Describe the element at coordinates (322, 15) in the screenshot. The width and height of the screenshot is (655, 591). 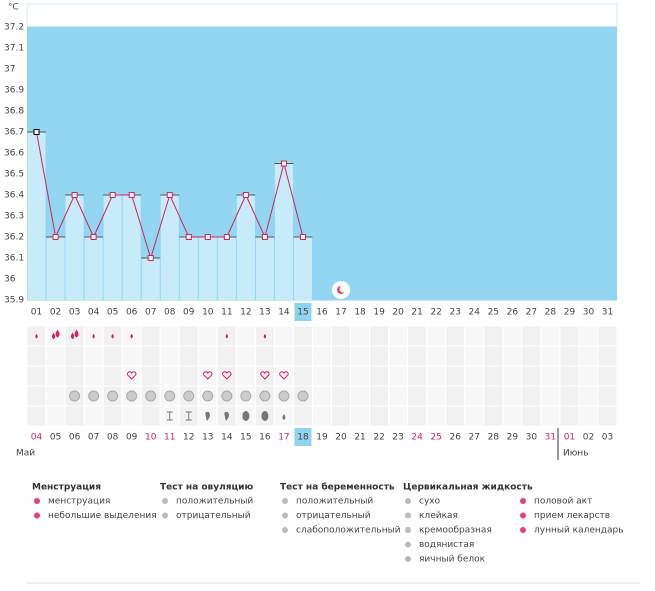
I see `plot-top` at that location.